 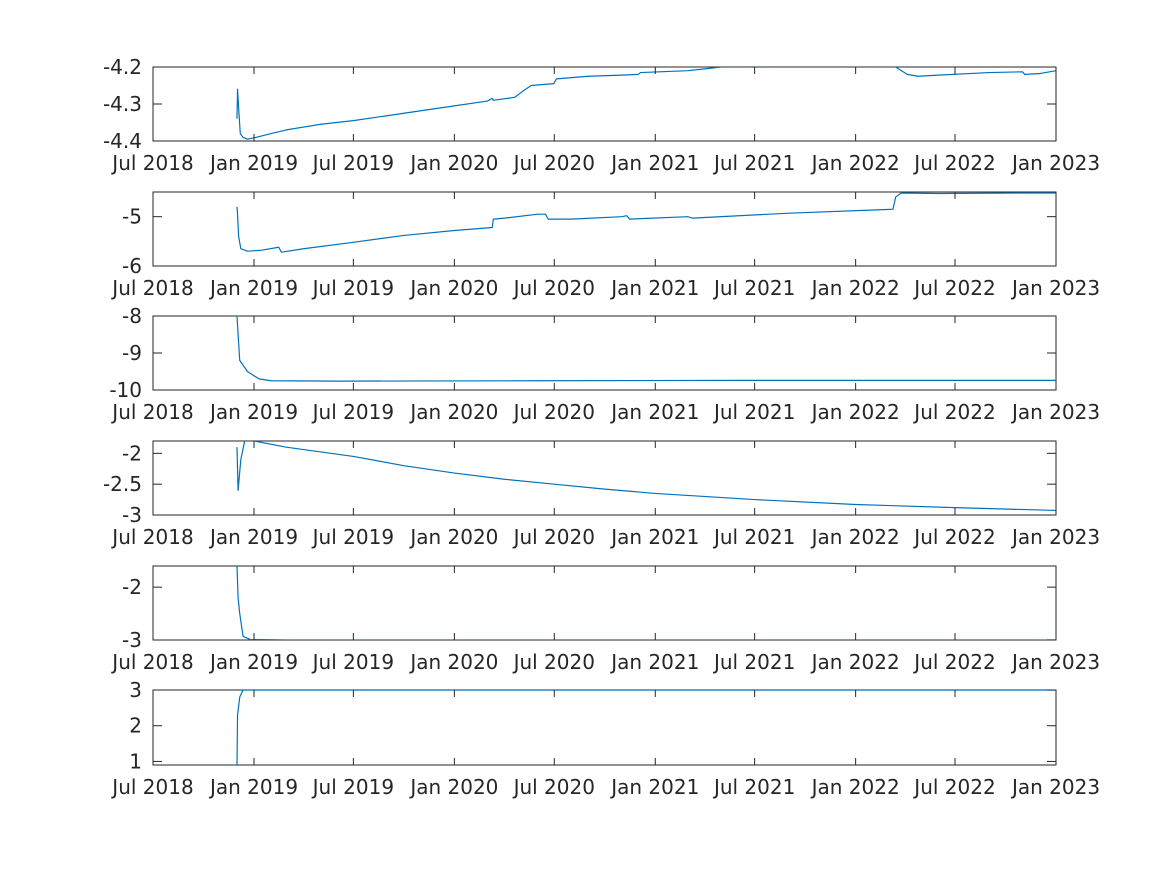 What do you see at coordinates (135, 690) in the screenshot?
I see `y-tick-label: 3` at bounding box center [135, 690].